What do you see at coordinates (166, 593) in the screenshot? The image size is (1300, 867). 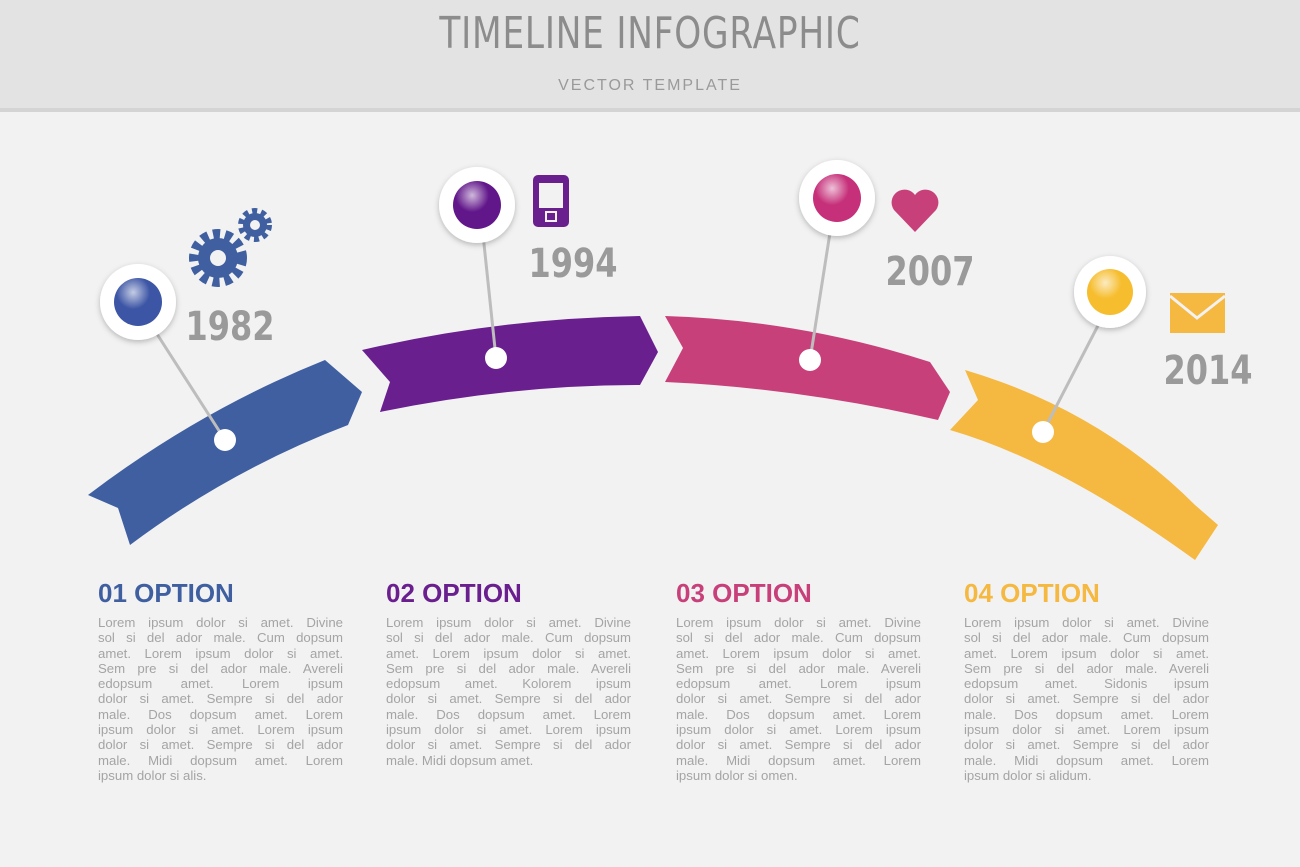 I see `option-title: 01 OPTION` at bounding box center [166, 593].